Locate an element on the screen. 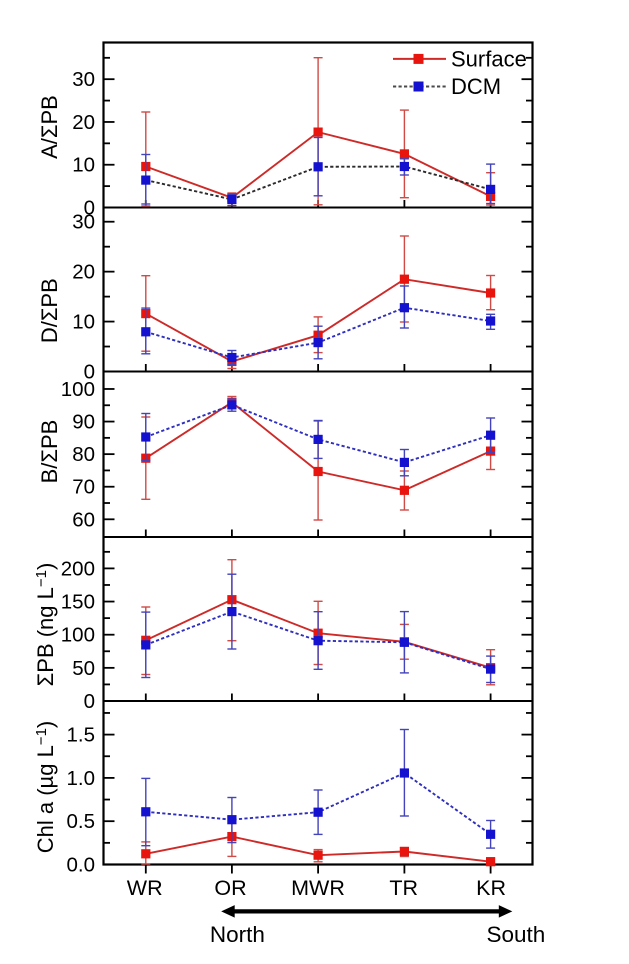  svg-text: 0.5 is located at coordinates (81, 821).